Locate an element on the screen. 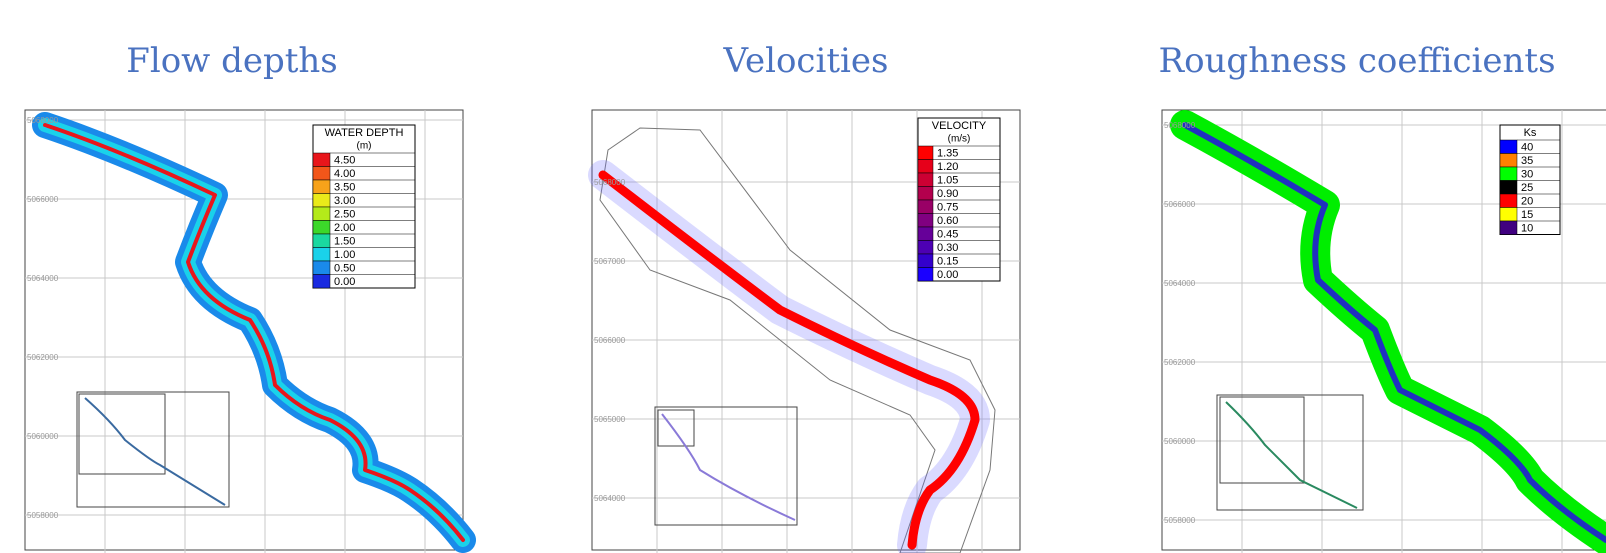 Image resolution: width=1606 pixels, height=553 pixels. legend-label: 0.45 is located at coordinates (947, 235).